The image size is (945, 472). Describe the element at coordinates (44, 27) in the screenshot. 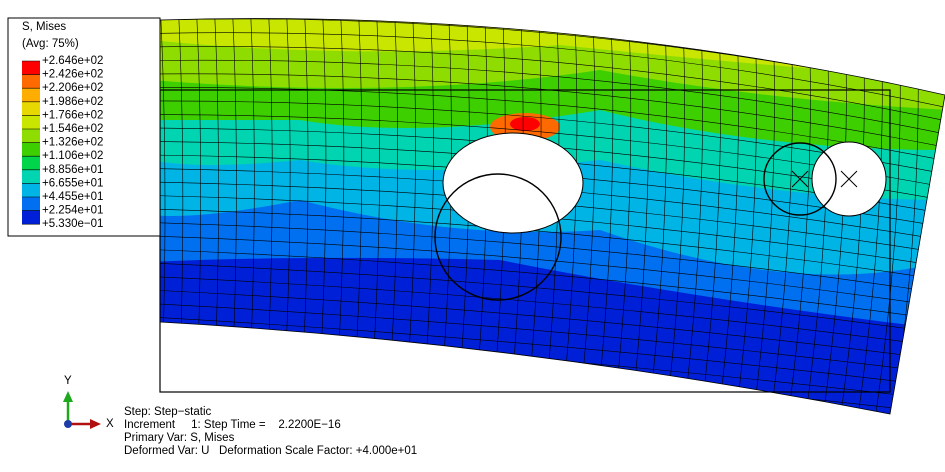

I see `legend-title: S, Mises` at that location.